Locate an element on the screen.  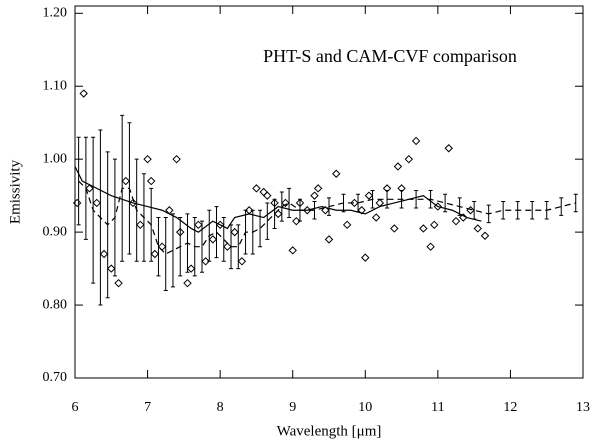
y-tick-label: 1.10 is located at coordinates (55, 85).